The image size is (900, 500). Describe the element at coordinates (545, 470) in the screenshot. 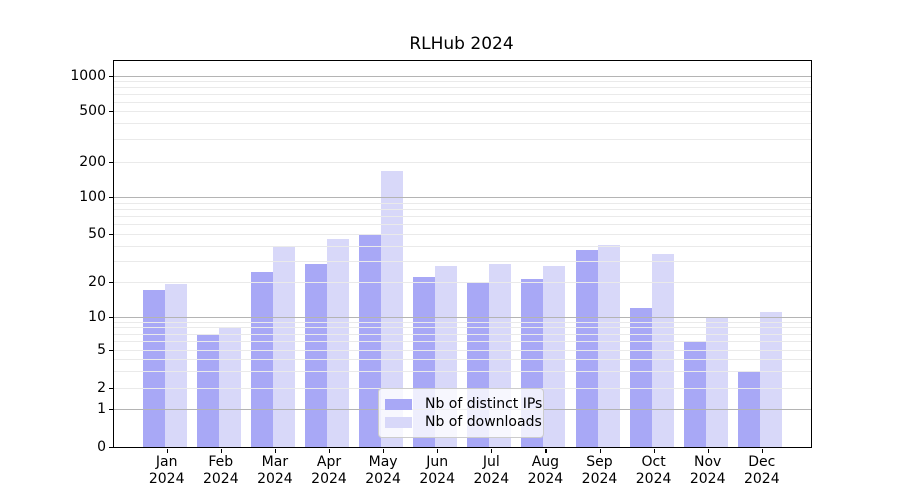

I see `x-tick-label-aug: Aug 2024` at that location.